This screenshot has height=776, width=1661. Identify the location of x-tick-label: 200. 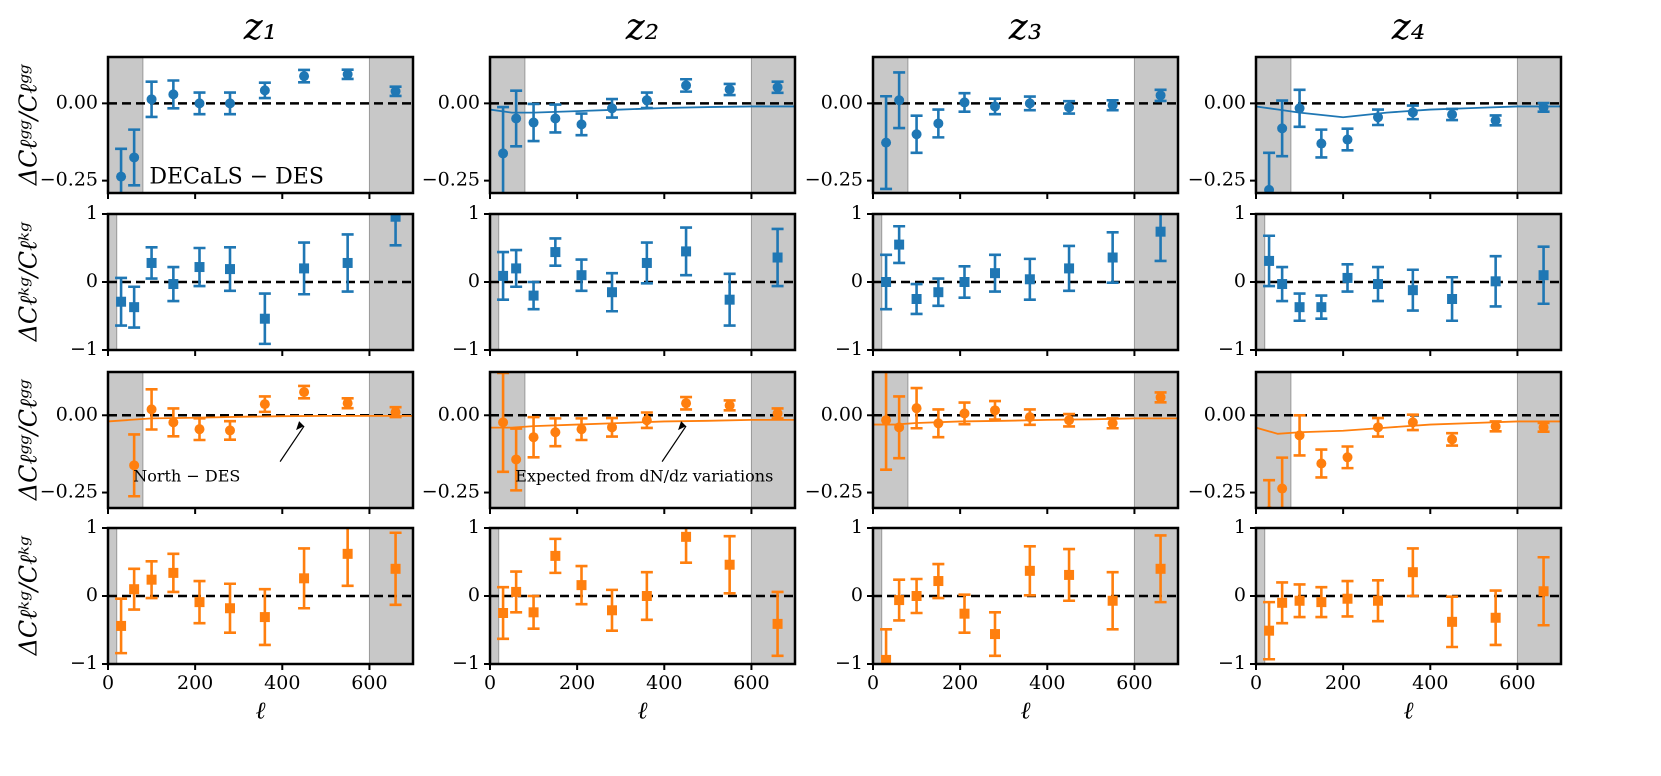
(577, 683).